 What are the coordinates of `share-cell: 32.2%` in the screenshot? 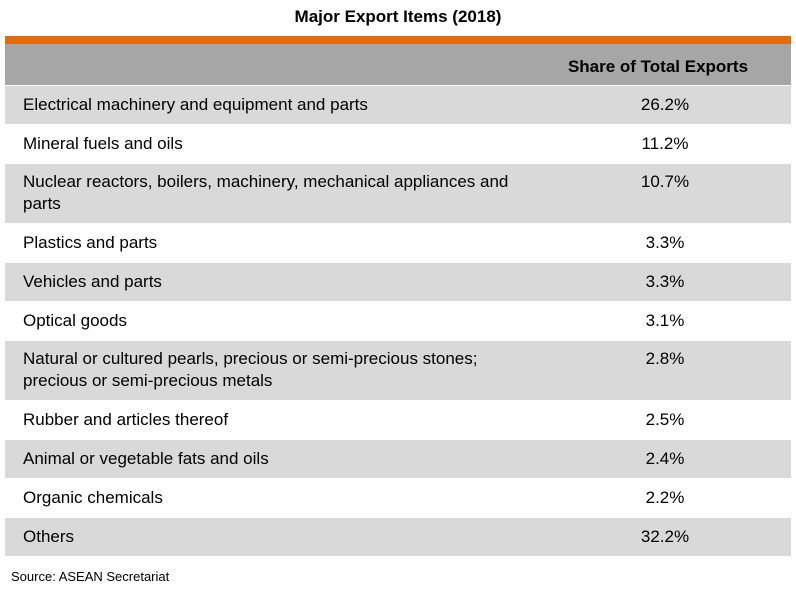 It's located at (665, 536).